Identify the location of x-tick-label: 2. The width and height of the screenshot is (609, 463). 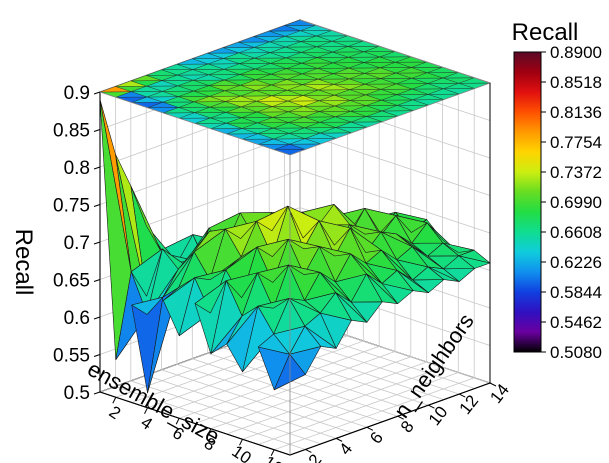
(115, 412).